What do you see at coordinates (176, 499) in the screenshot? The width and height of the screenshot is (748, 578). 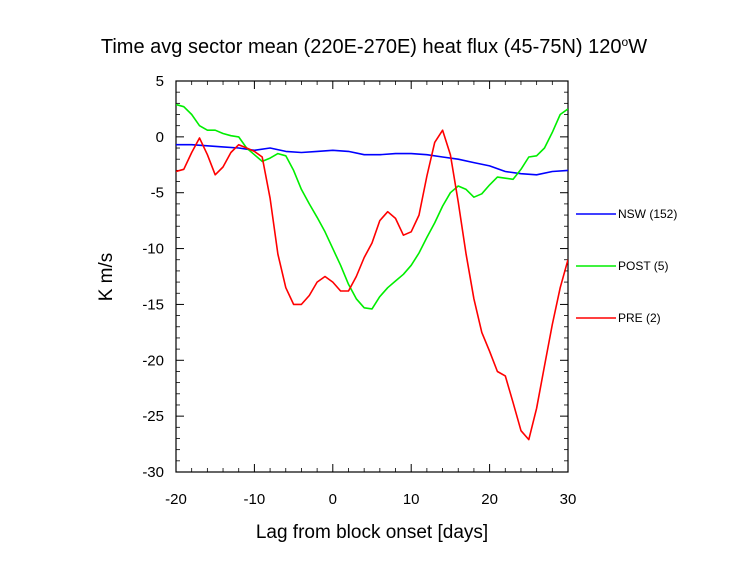 I see `x-tick-label: -20` at bounding box center [176, 499].